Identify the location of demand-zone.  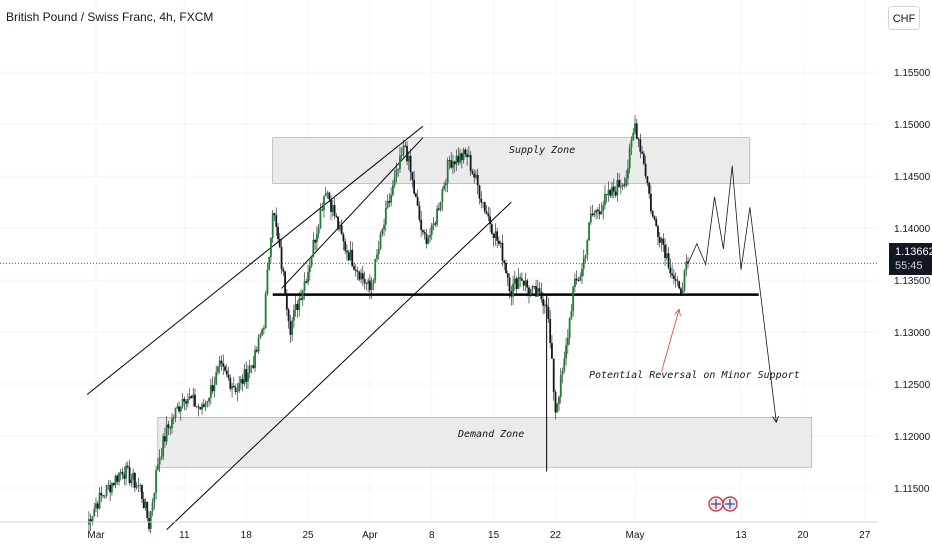
(485, 442).